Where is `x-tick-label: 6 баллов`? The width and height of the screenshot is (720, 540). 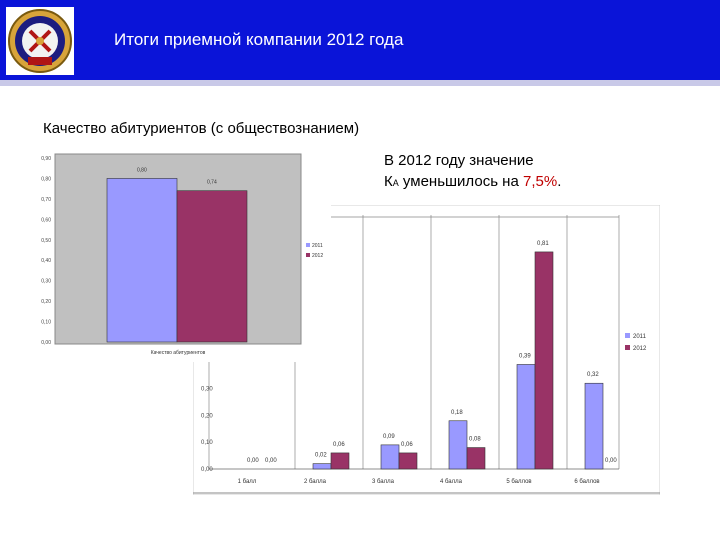
x-tick-label: 6 баллов is located at coordinates (586, 482).